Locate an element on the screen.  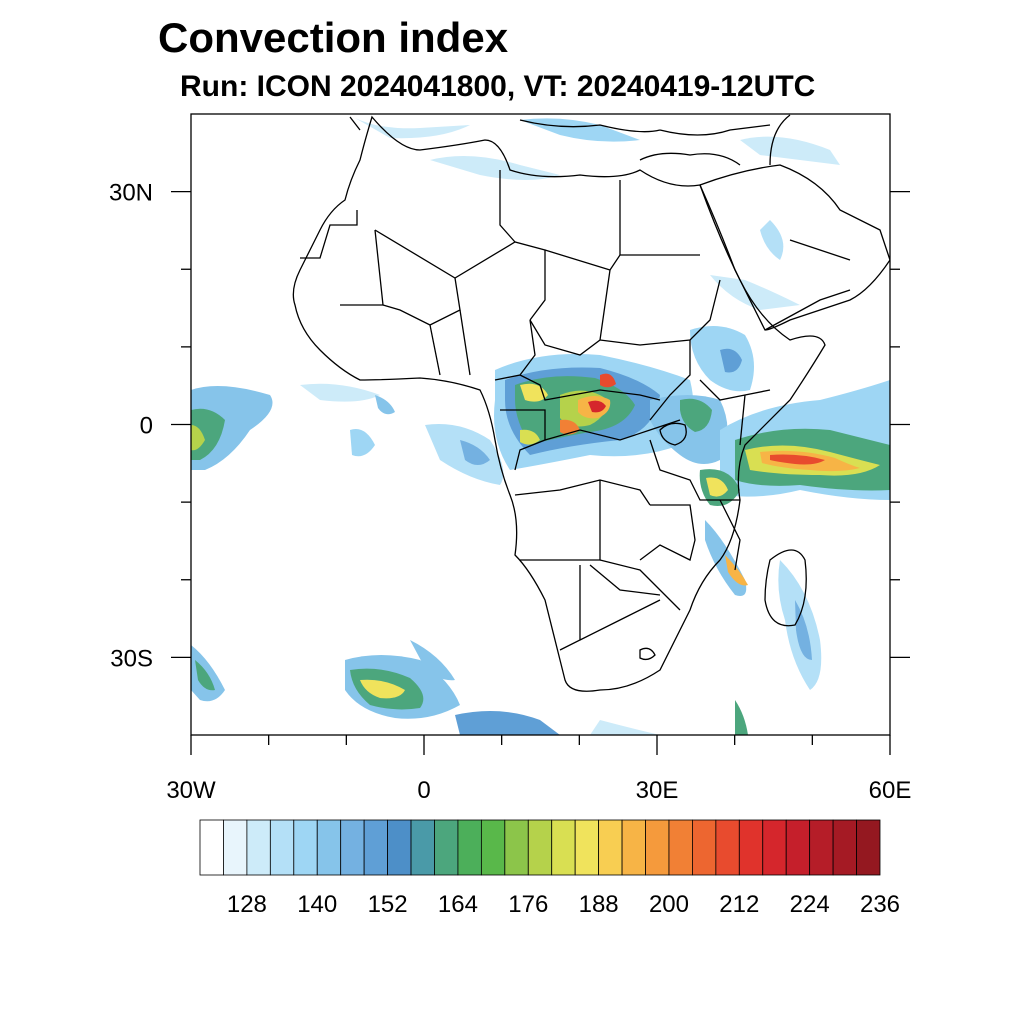
x-tick-label: 30E is located at coordinates (657, 790).